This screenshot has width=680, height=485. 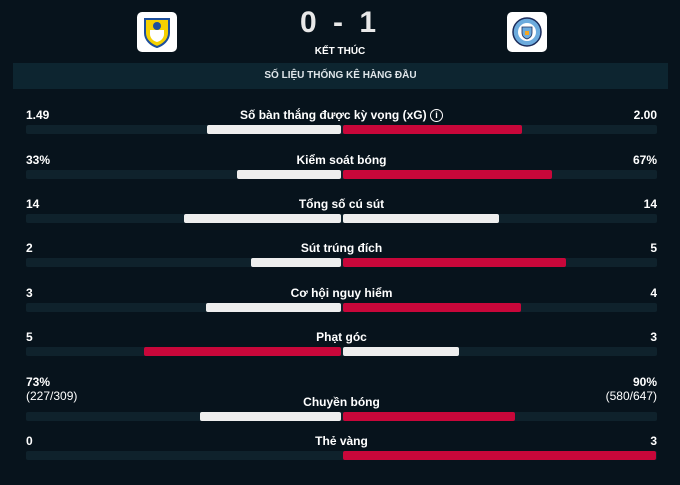 I want to click on leeds-crest-icon, so click(x=157, y=33).